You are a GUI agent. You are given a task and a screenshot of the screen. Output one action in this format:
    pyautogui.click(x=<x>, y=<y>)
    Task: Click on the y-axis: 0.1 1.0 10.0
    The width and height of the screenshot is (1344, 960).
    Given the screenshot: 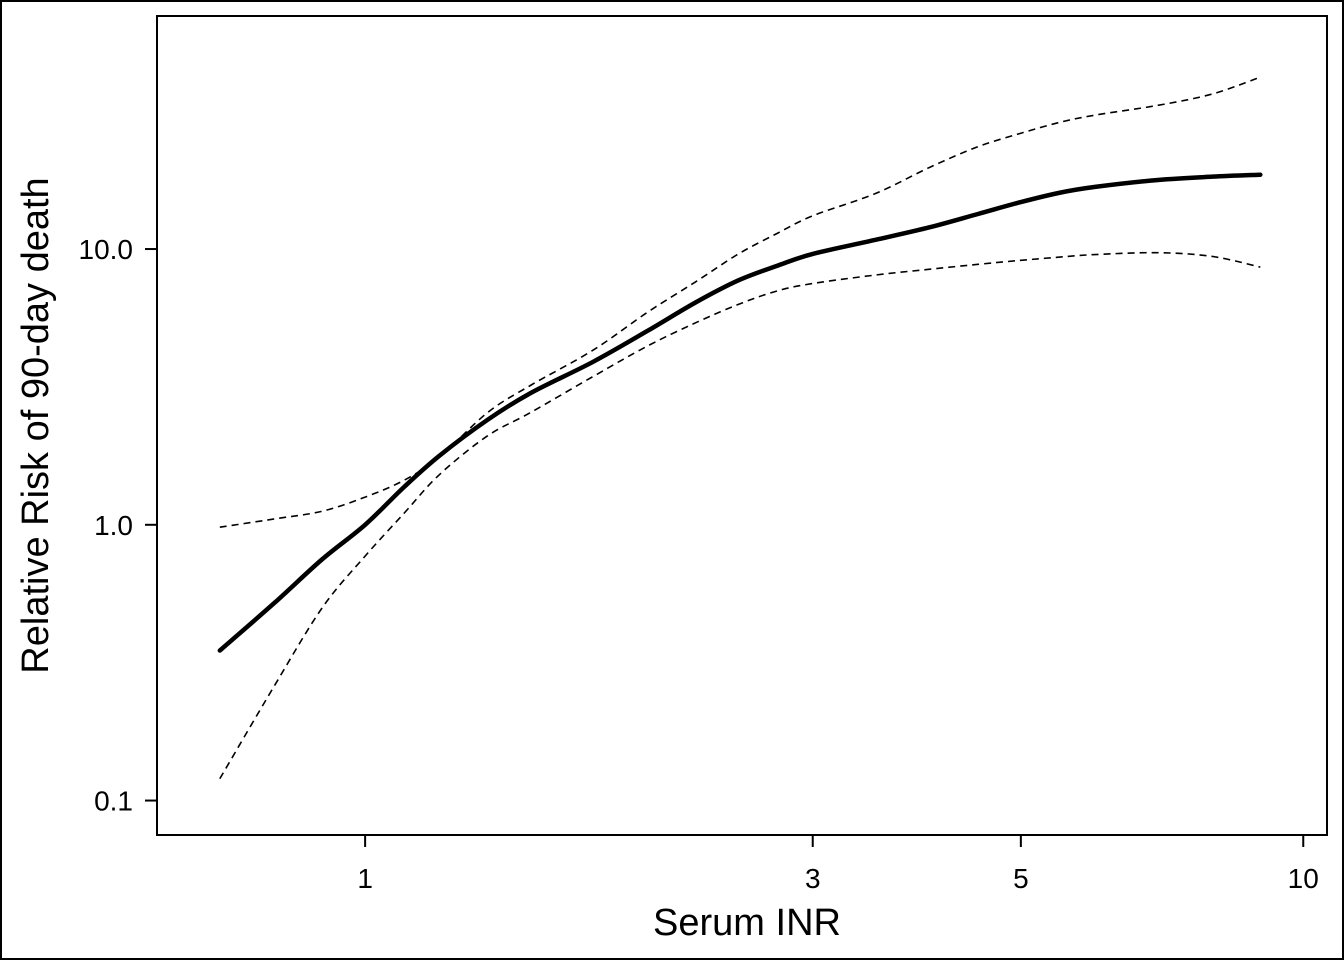 What is the action you would take?
    pyautogui.click(x=118, y=525)
    